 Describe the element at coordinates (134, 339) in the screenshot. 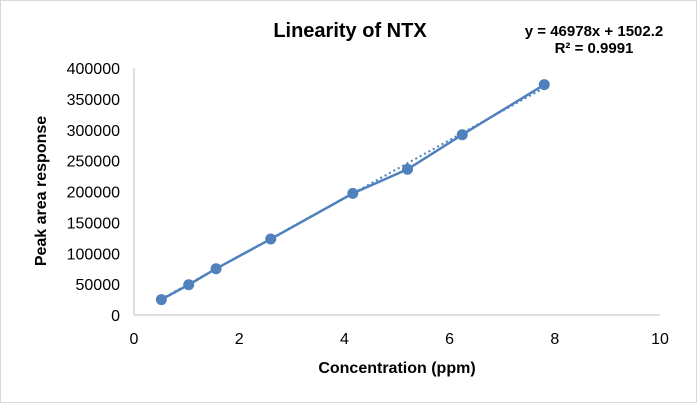

I see `x-tick-label: 0` at that location.